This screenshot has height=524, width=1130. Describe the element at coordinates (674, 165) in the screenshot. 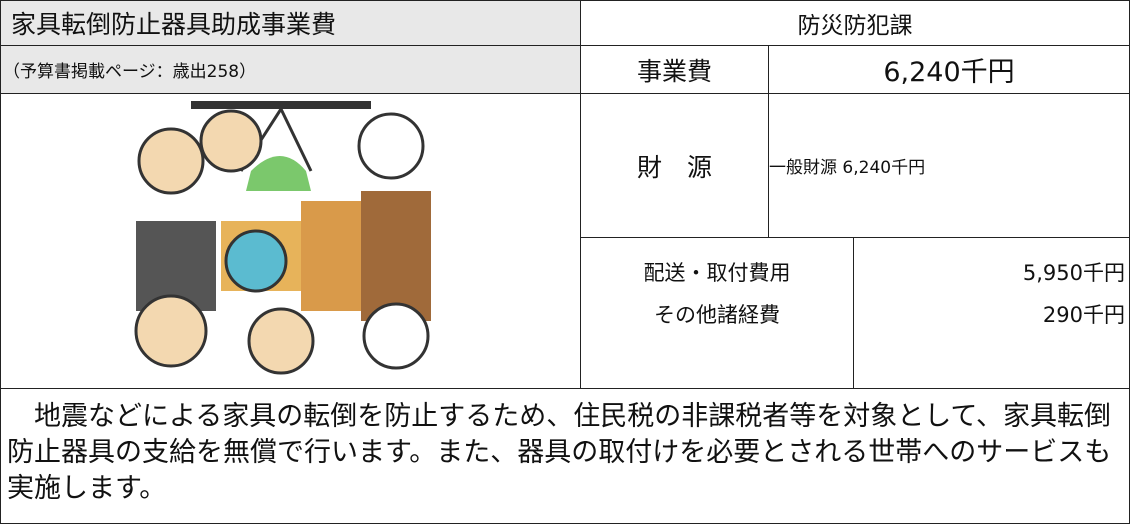

I see `funding-label: 財 源` at that location.